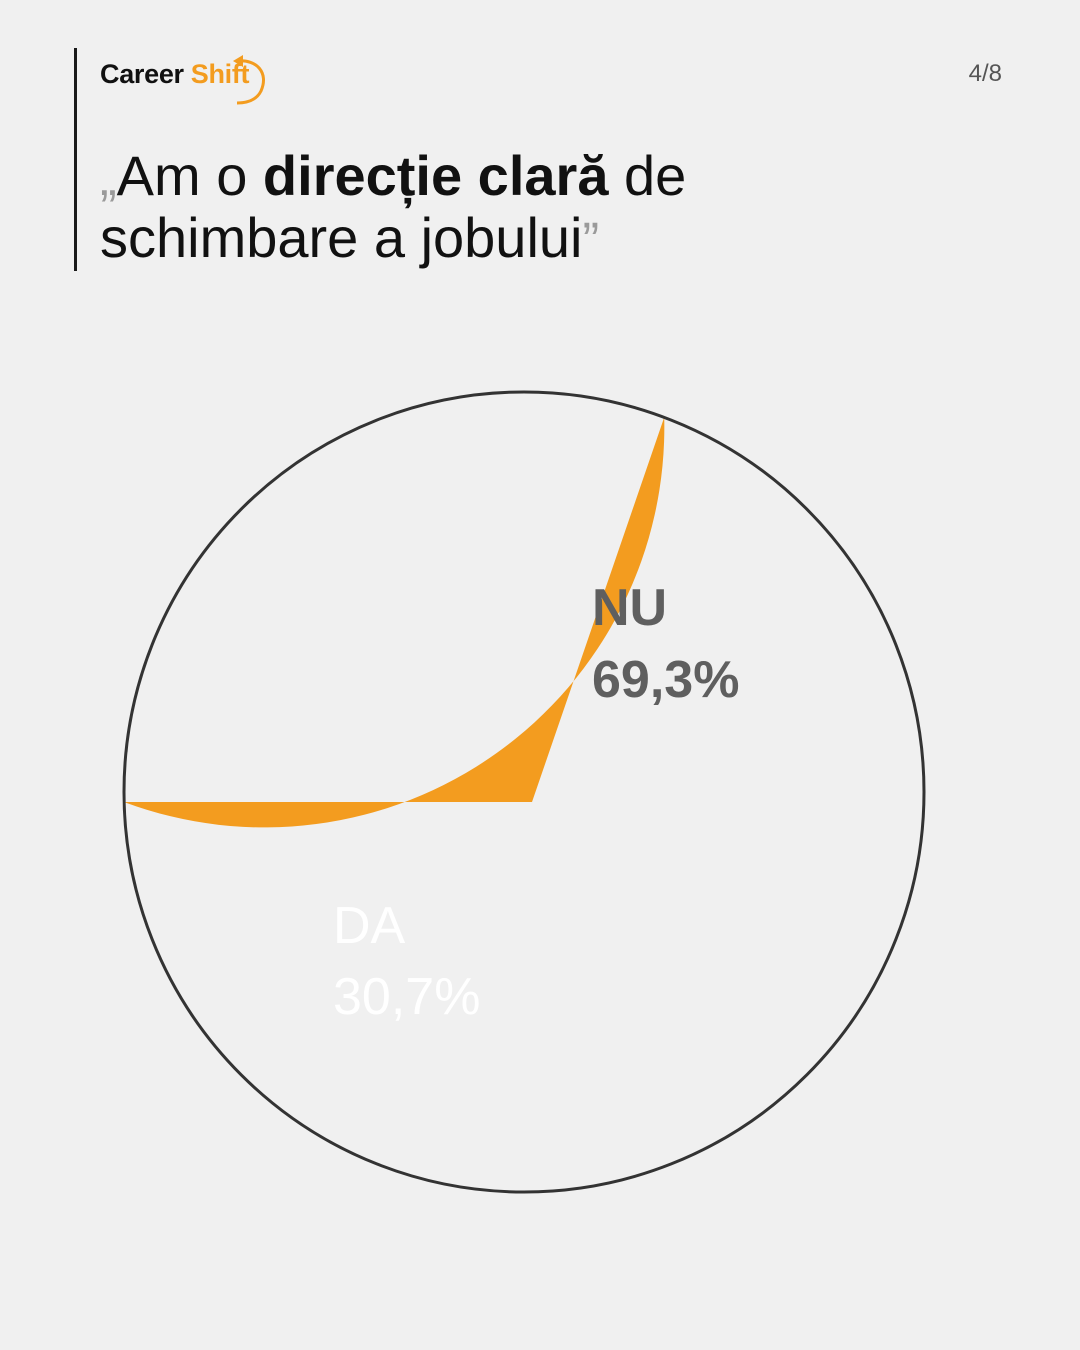 This screenshot has height=1350, width=1080. I want to click on open-quote: „, so click(108, 178).